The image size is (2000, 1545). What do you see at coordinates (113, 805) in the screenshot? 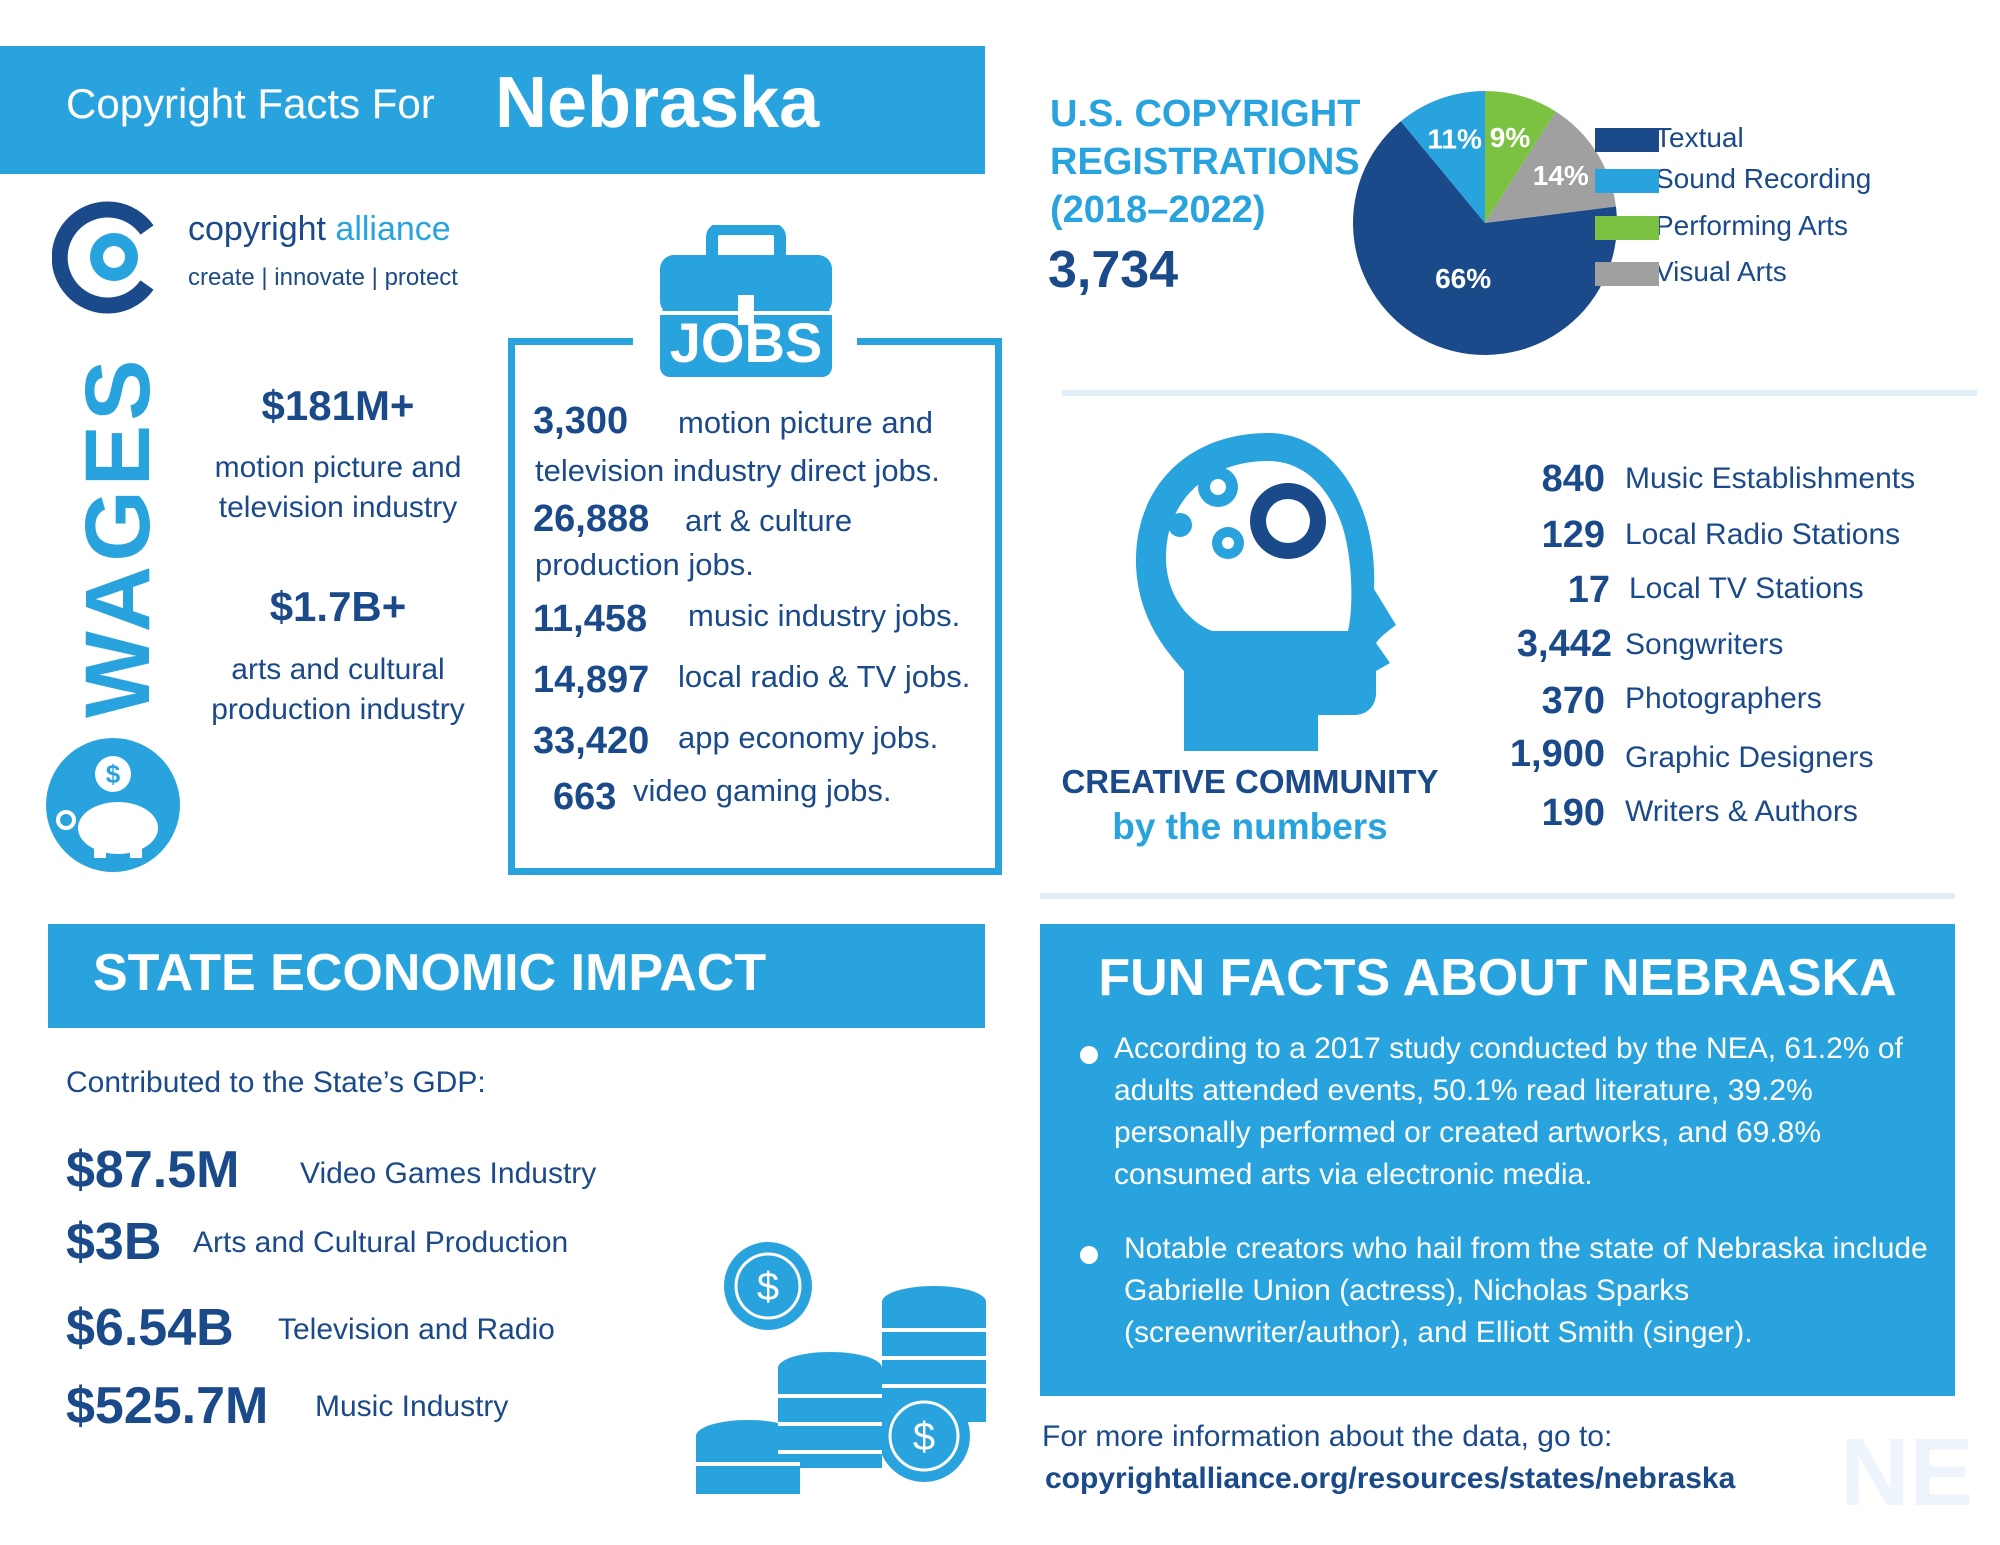
I see `piggy-bank-icon: $` at bounding box center [113, 805].